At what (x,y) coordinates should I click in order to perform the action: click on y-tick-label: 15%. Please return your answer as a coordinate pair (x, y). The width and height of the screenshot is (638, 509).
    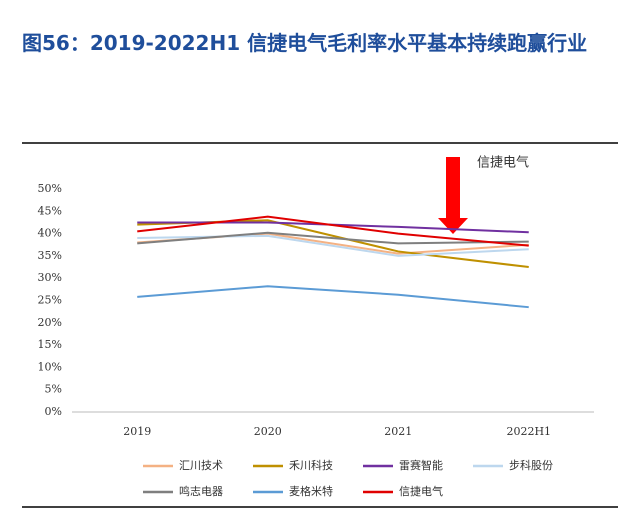
    Looking at the image, I should click on (50, 344).